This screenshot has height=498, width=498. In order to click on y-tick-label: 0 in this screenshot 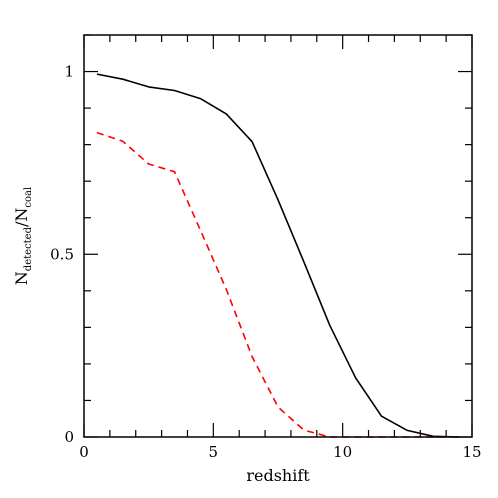, I will do `click(69, 437)`.